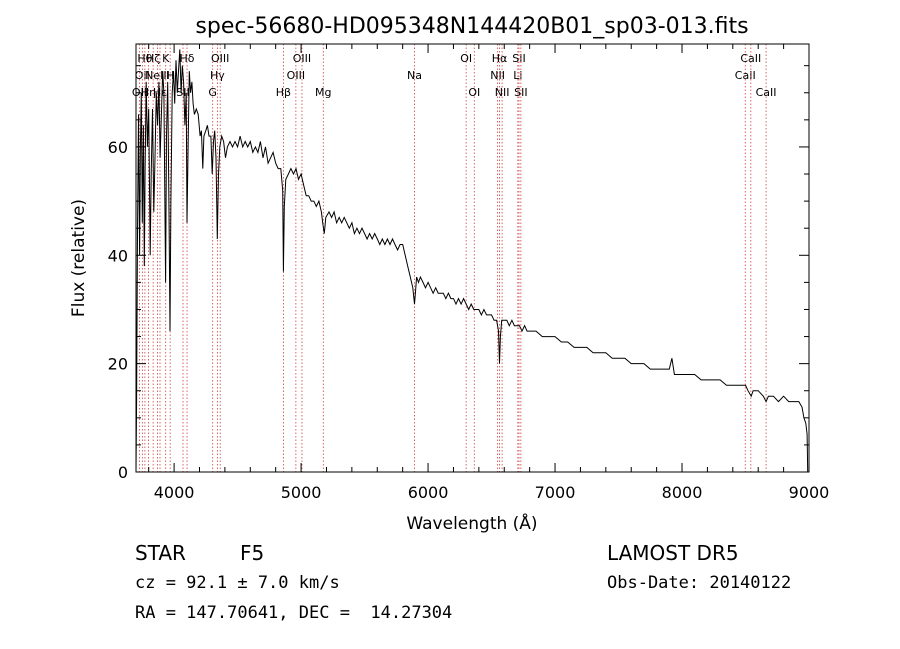 This screenshot has height=649, width=900. Describe the element at coordinates (160, 553) in the screenshot. I see `object-class: STAR` at that location.